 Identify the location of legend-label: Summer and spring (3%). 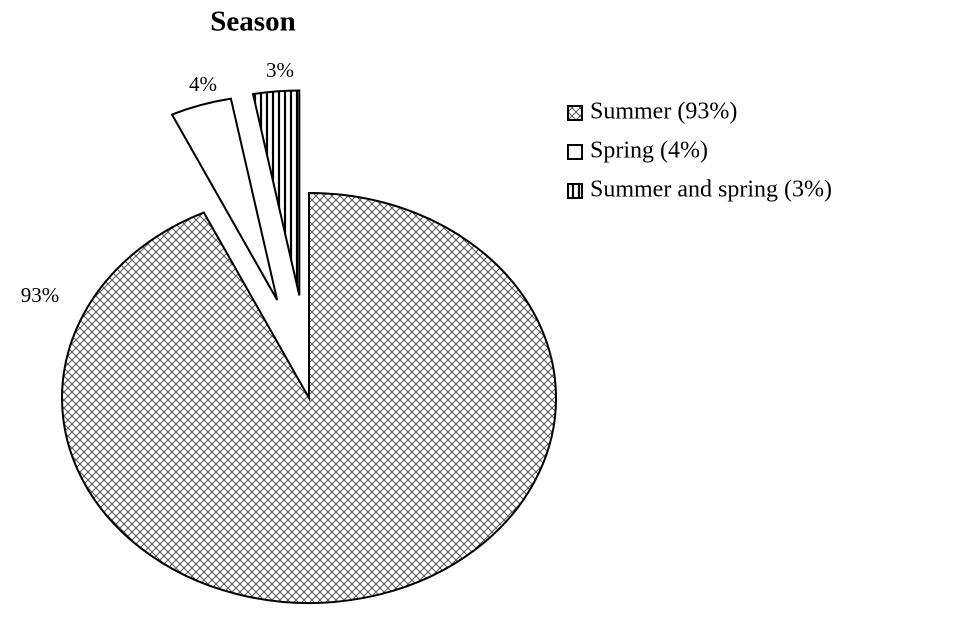
(711, 190).